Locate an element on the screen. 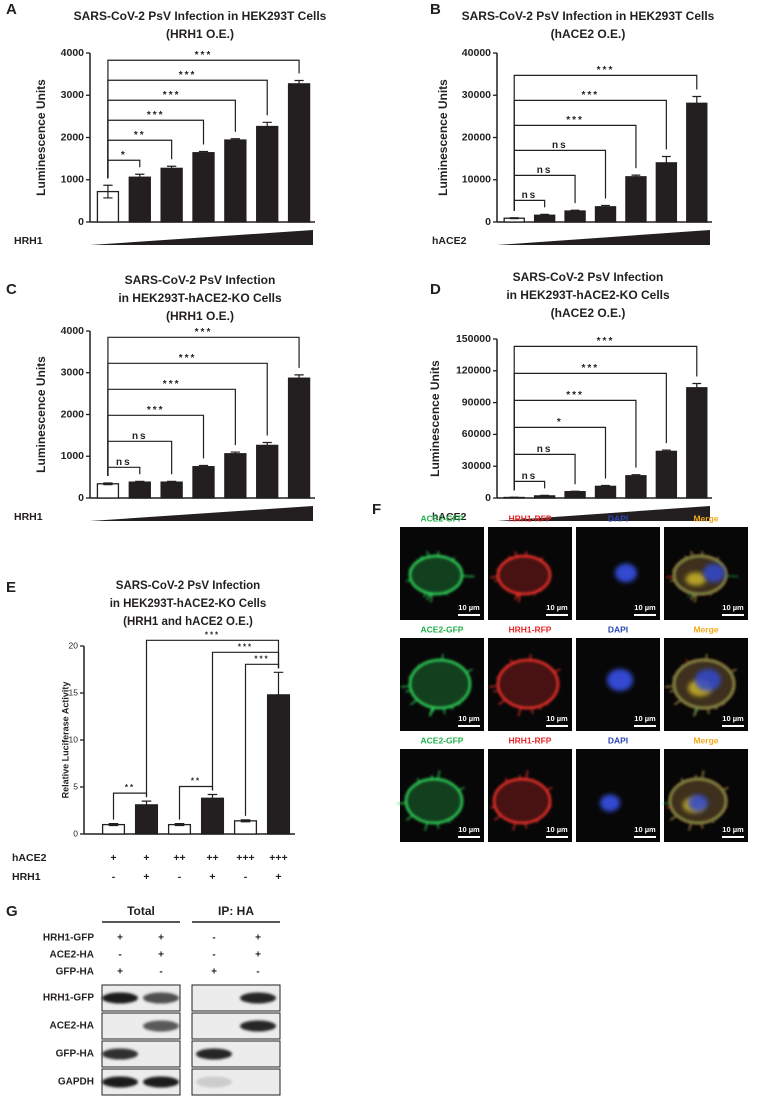 Image resolution: width=762 pixels, height=1101 pixels. y-tick-label: 60000 is located at coordinates (476, 434).